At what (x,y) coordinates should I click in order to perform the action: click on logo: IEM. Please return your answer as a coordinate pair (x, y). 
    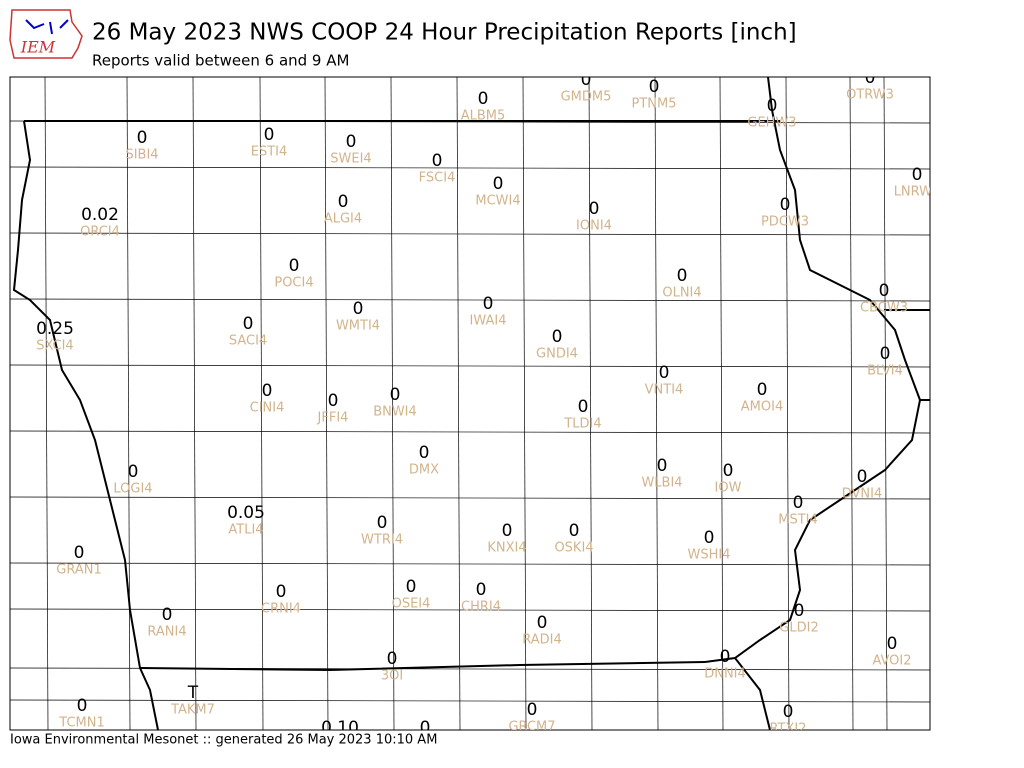
    Looking at the image, I should click on (46, 34).